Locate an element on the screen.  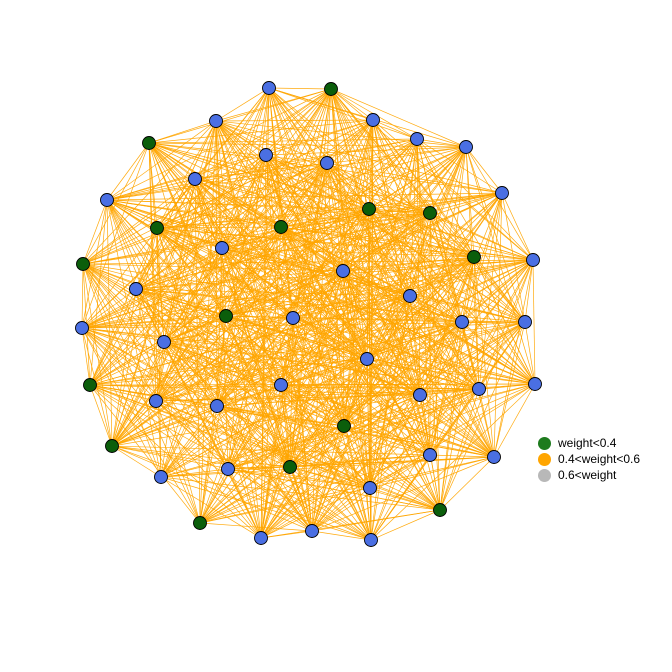
legend-label: 0.4<weight<0.6 is located at coordinates (599, 459).